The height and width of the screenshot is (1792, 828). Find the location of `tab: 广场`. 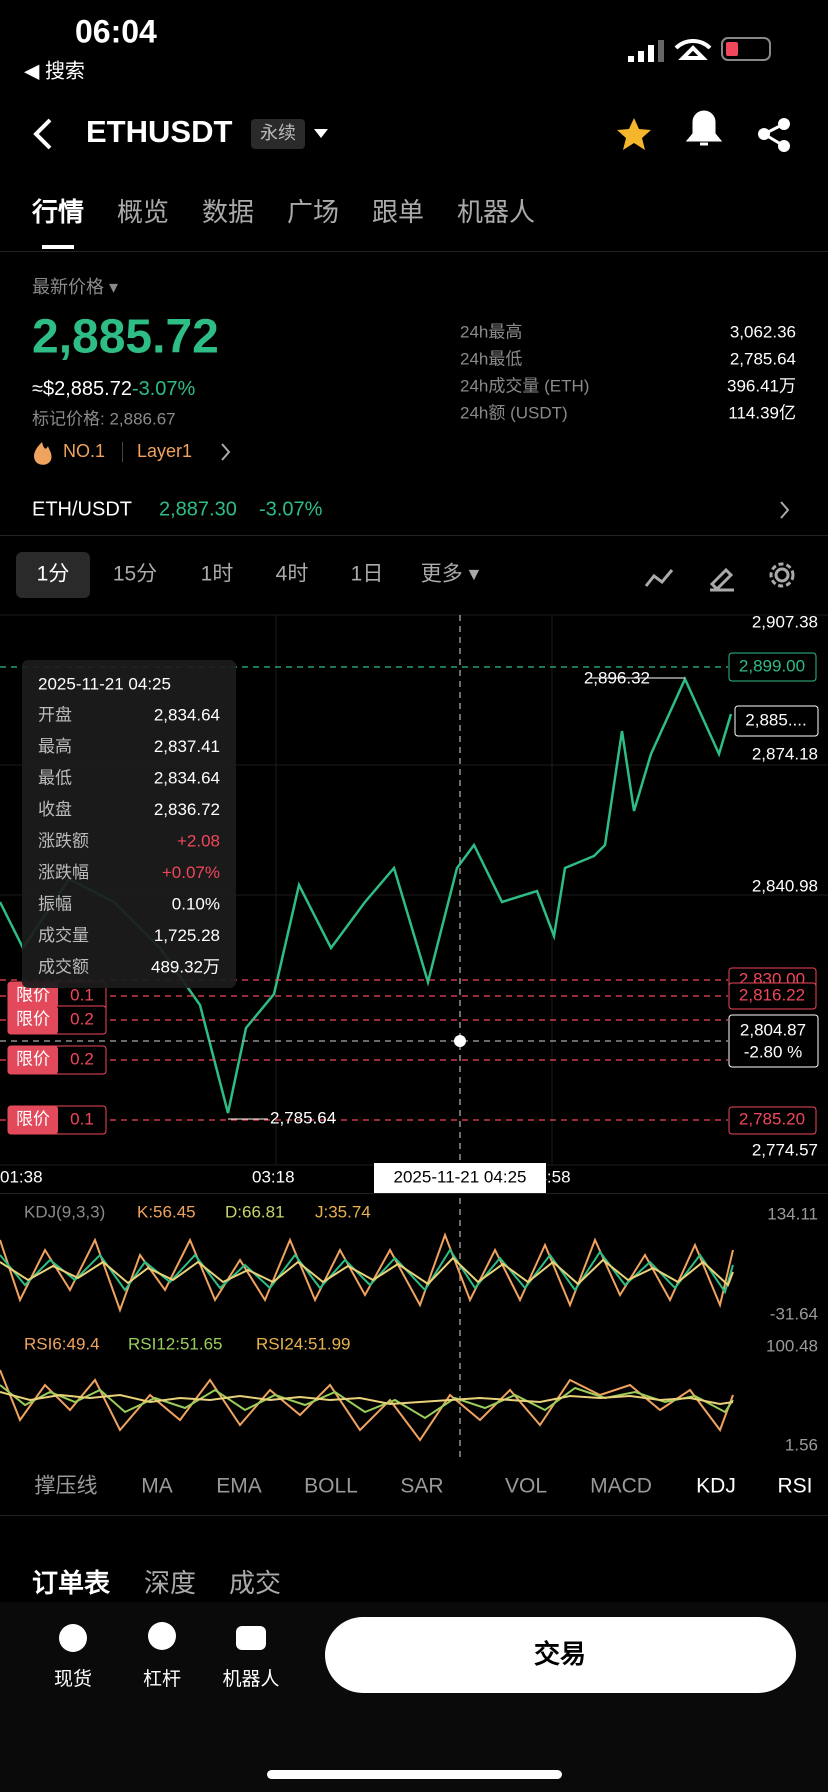

tab: 广场 is located at coordinates (313, 212).